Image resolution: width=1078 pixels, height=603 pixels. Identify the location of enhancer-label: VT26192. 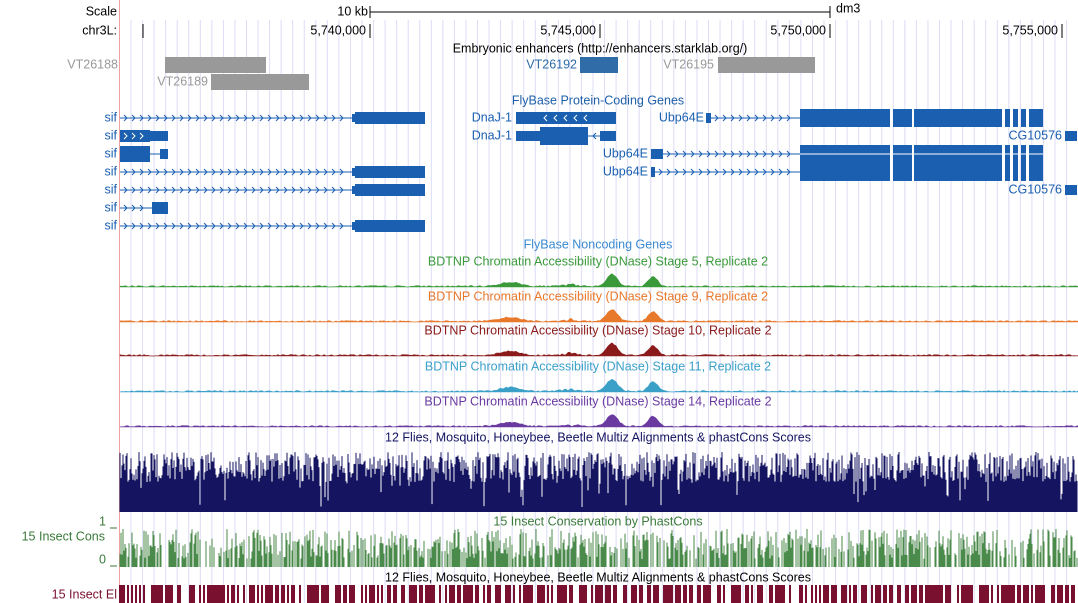
(551, 64).